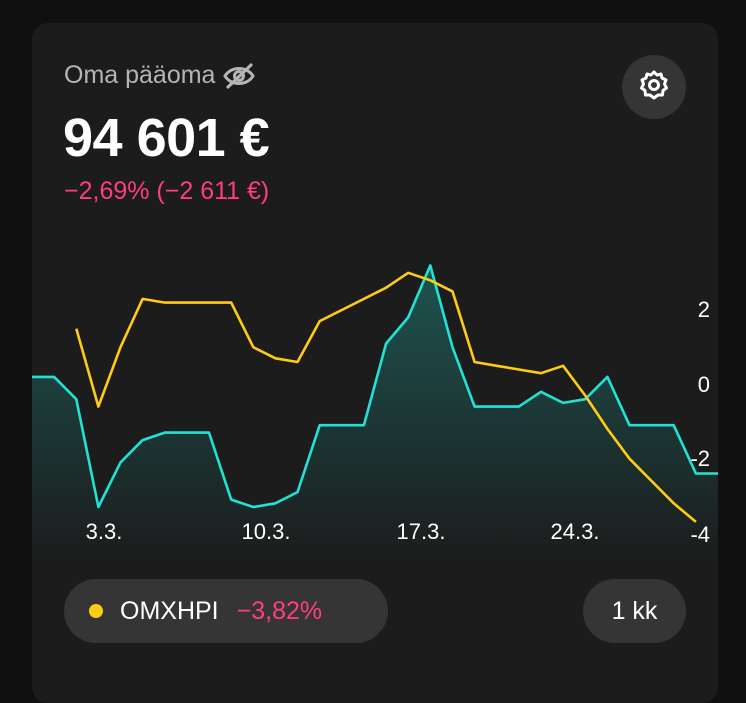 The image size is (746, 703). I want to click on equity-change: −2,69% (−2 611 €), so click(167, 191).